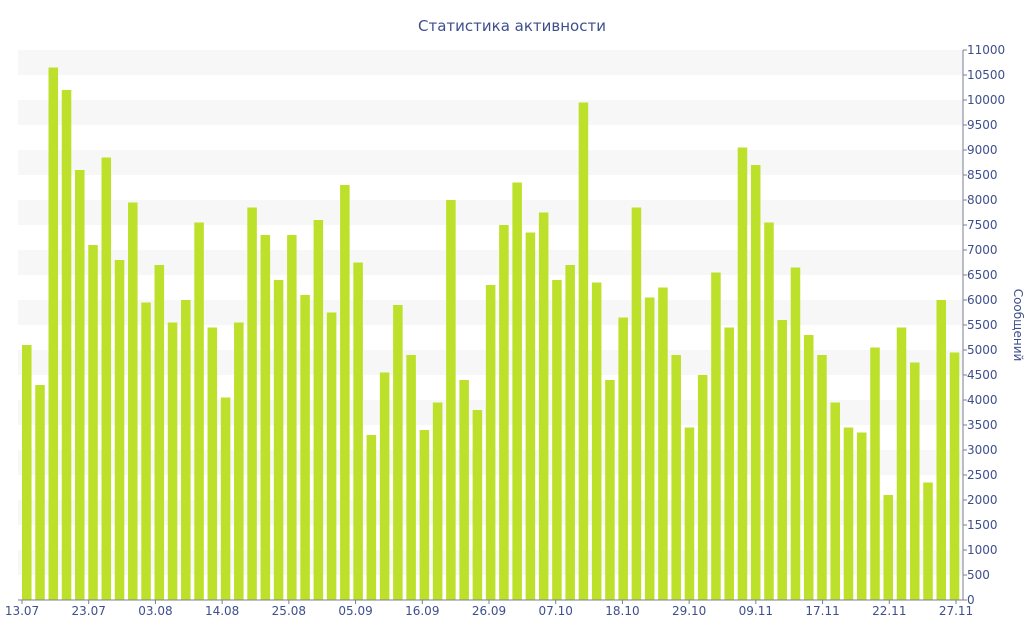 Image resolution: width=1024 pixels, height=640 pixels. What do you see at coordinates (155, 611) in the screenshot?
I see `x-tick-label: 03.08` at bounding box center [155, 611].